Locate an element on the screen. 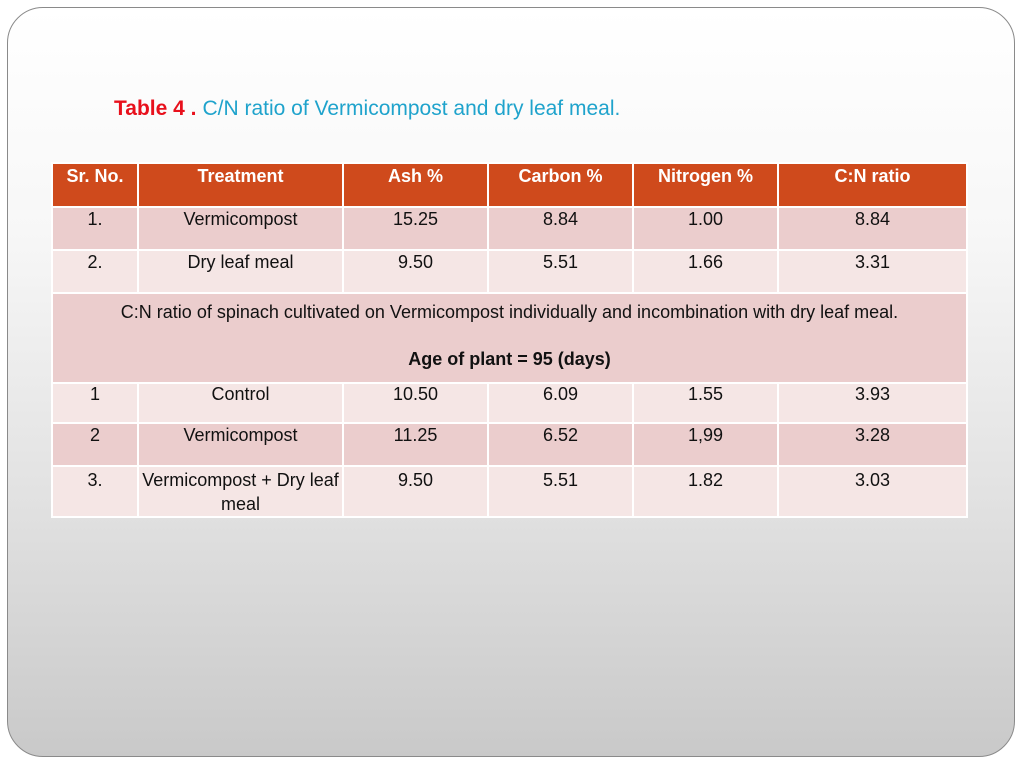 The image size is (1024, 768). cell-treatment: Dry leaf meal is located at coordinates (240, 271).